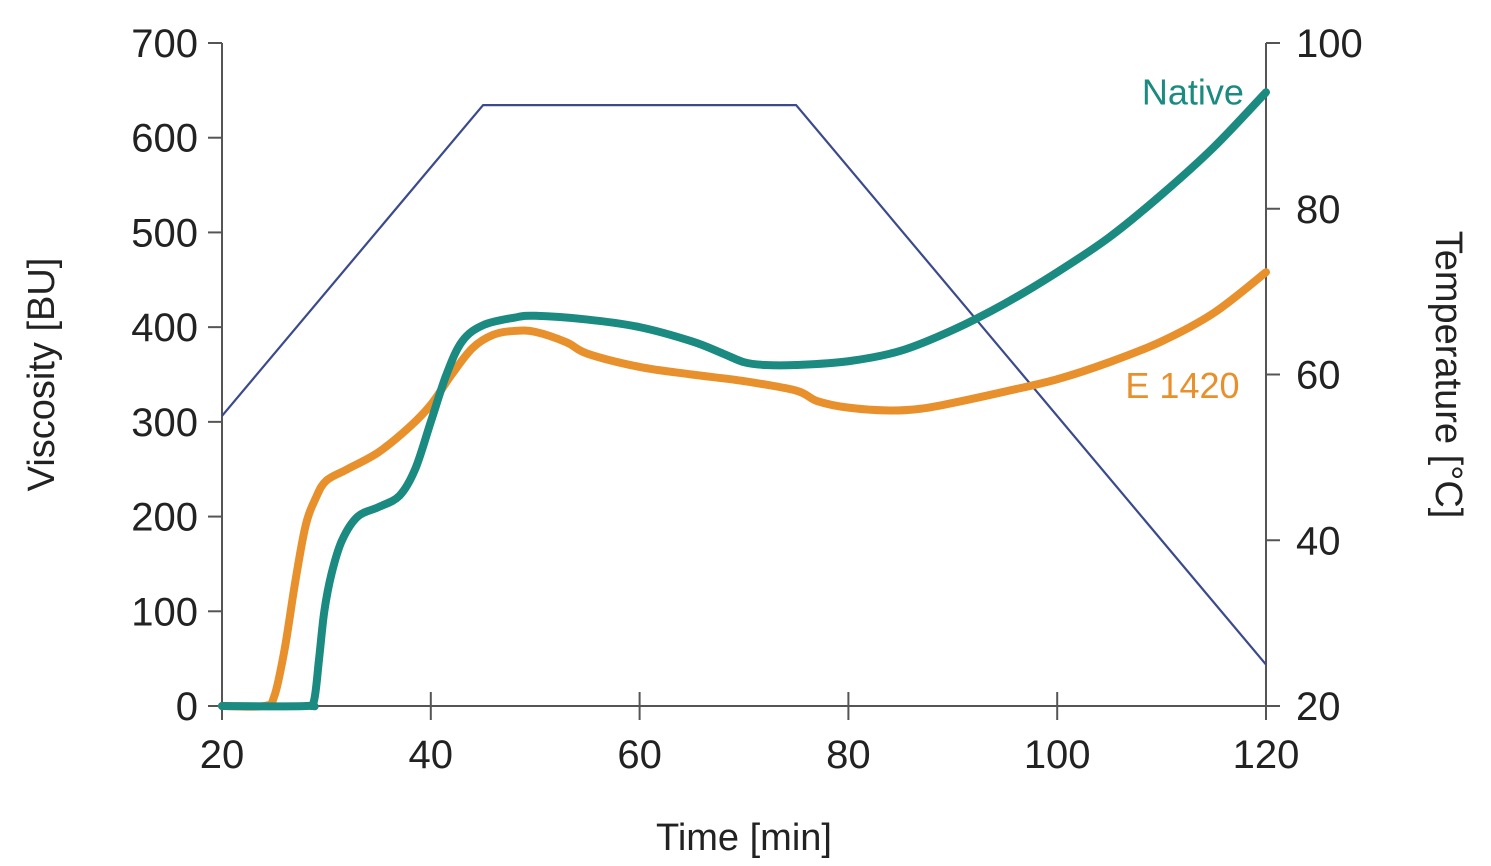  What do you see at coordinates (1318, 376) in the screenshot?
I see `y2-tick-label: 60` at bounding box center [1318, 376].